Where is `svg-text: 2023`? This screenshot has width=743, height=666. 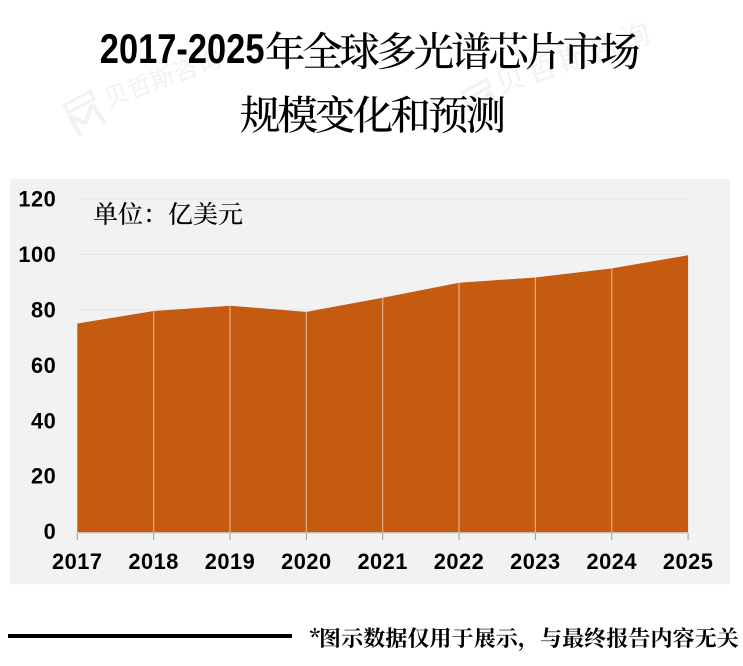
svg-text: 2023 is located at coordinates (535, 561).